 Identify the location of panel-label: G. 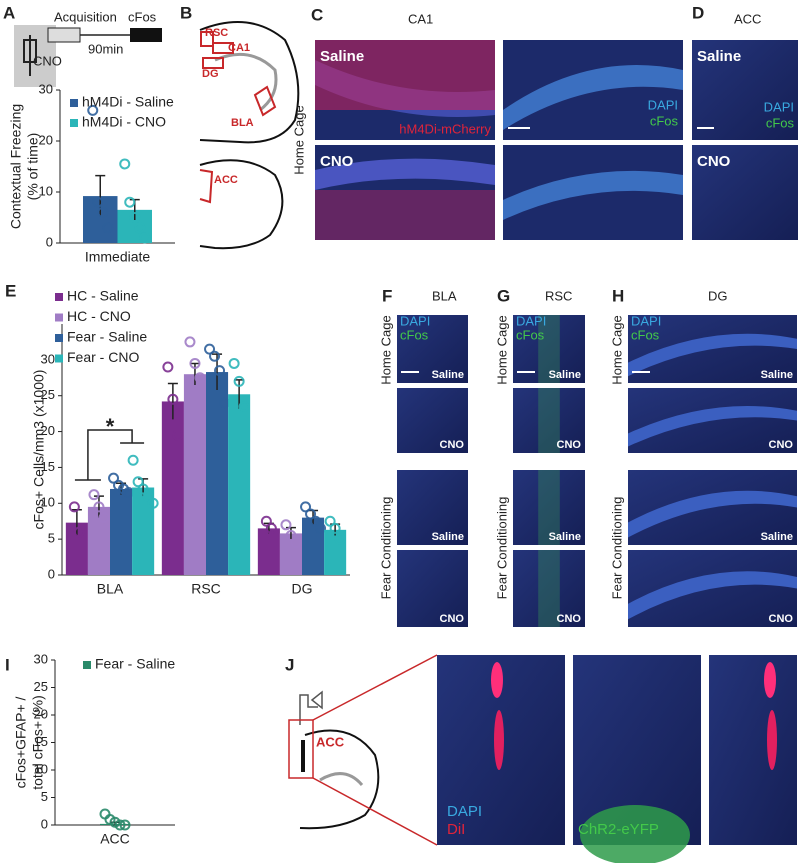
(503, 295).